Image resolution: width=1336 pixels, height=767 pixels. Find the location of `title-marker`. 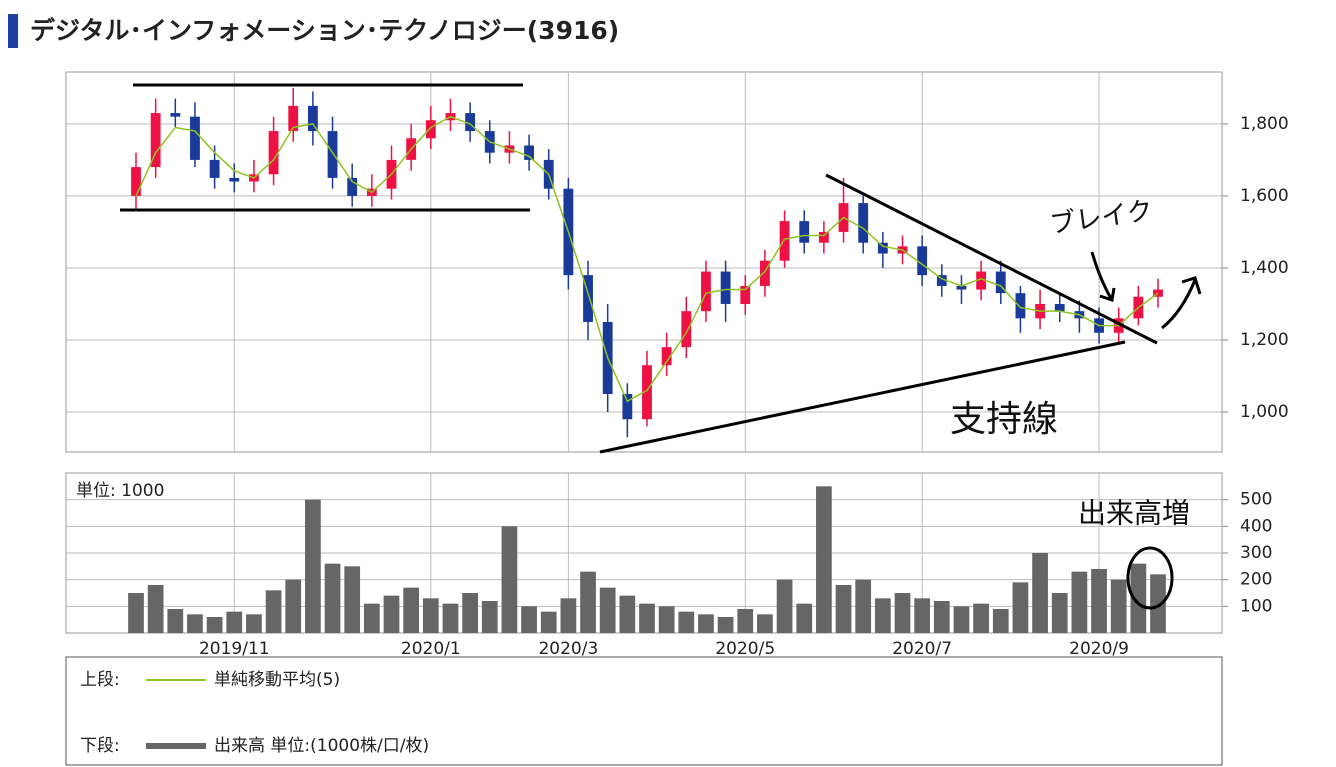

title-marker is located at coordinates (13, 31).